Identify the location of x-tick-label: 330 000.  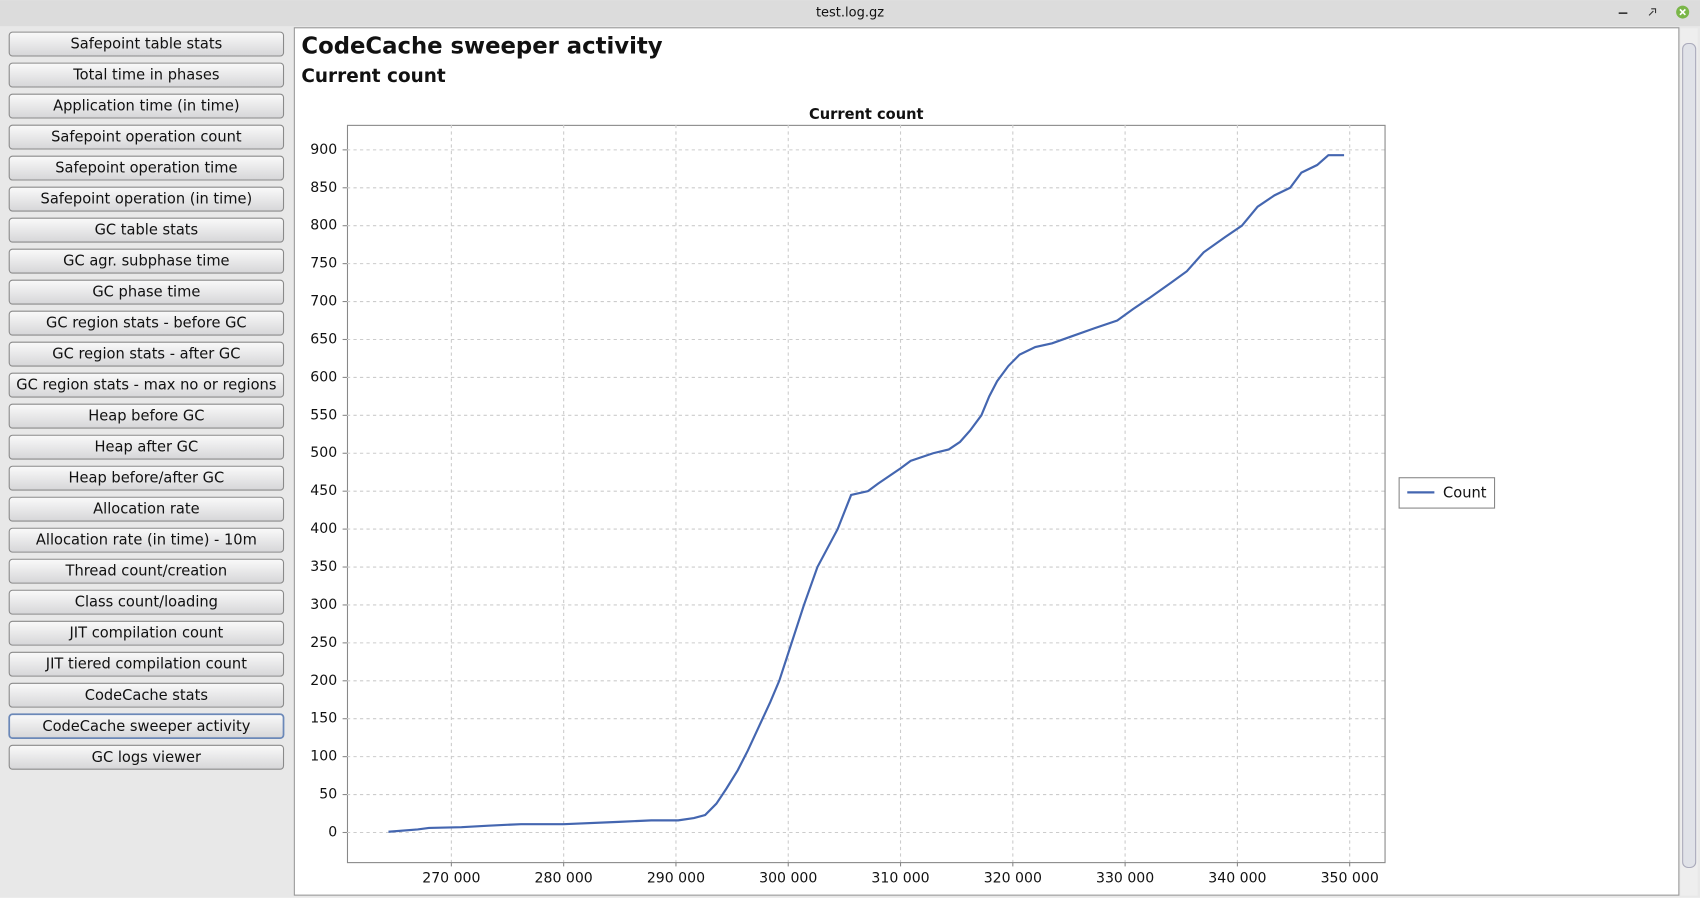
(1125, 878).